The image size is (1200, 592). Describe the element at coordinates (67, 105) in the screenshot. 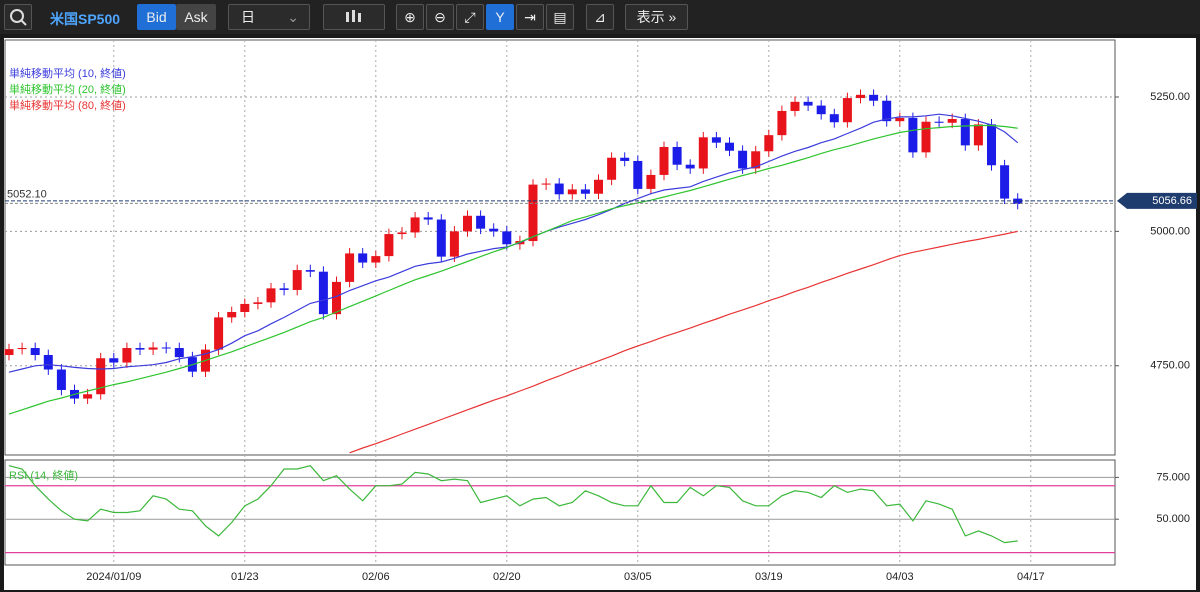

I see `legend-entry: 単純移動平均 (80, 終値)` at that location.